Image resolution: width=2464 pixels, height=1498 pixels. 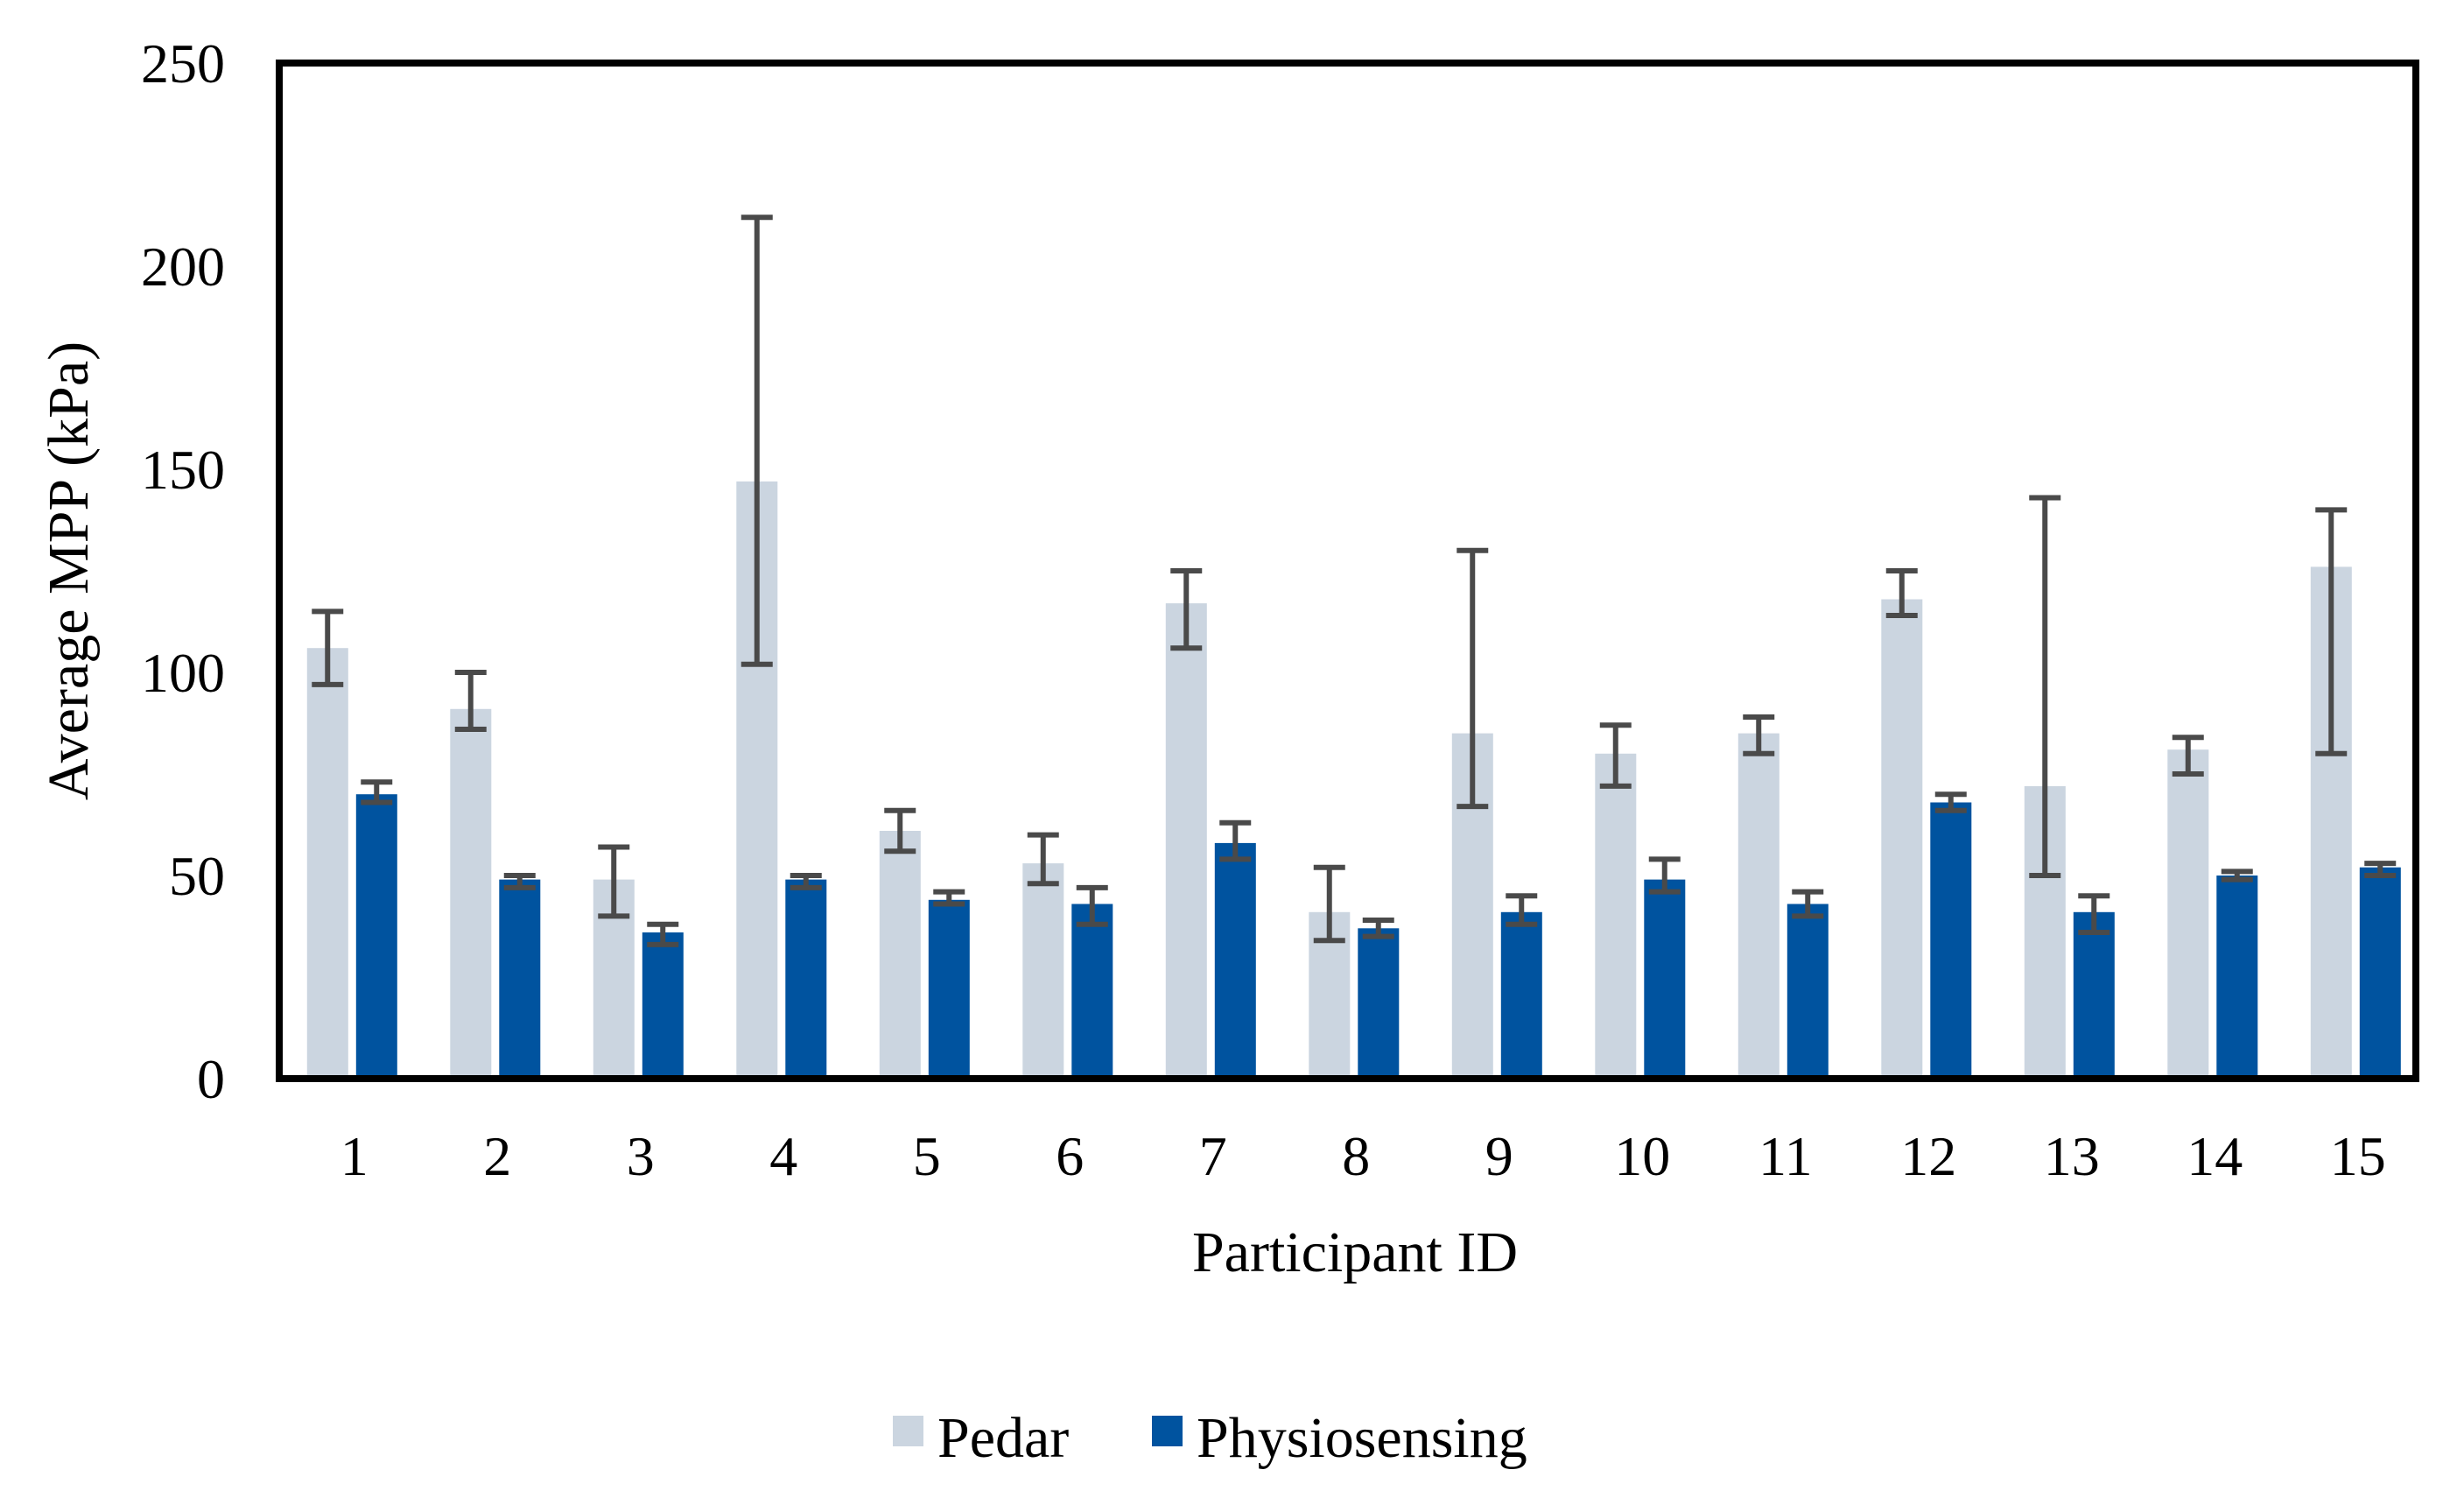 What do you see at coordinates (211, 1079) in the screenshot?
I see `y-tick-label: 0` at bounding box center [211, 1079].